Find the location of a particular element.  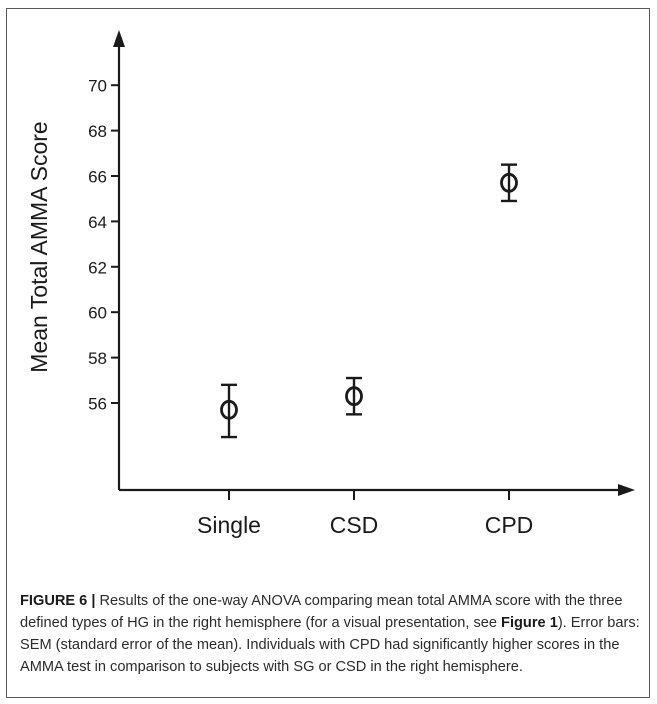

y-tick-label: 60 is located at coordinates (97, 313).